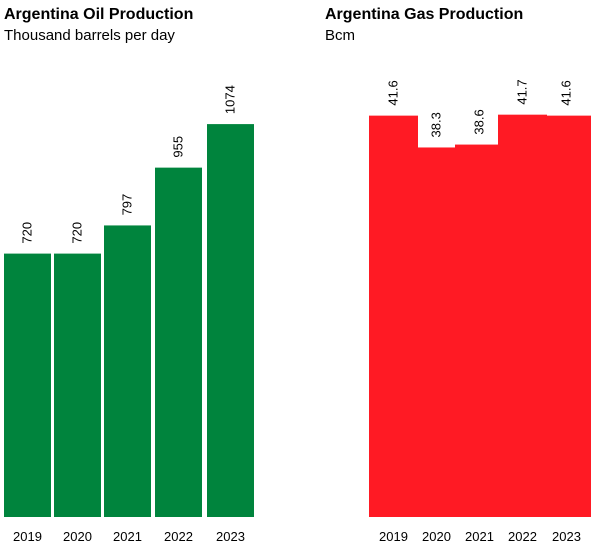  Describe the element at coordinates (522, 91) in the screenshot. I see `gas-data-label-2022: 41.7` at that location.